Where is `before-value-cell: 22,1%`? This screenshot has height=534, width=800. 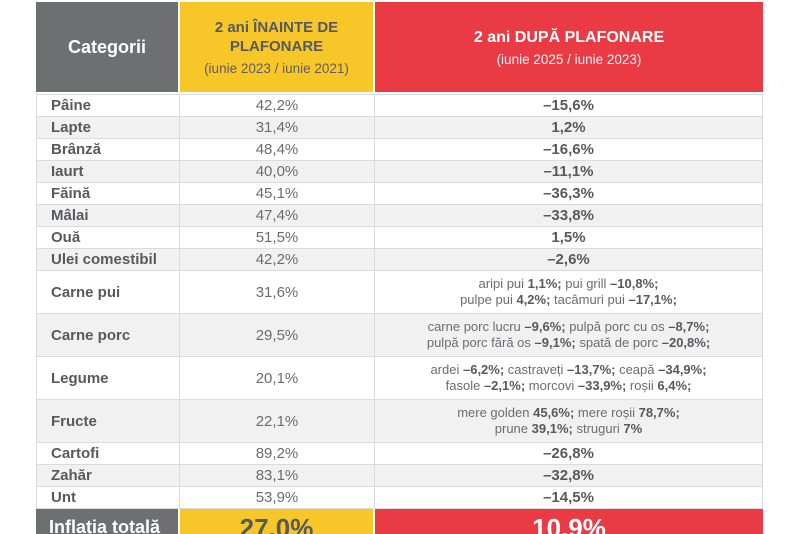
before-value-cell: 22,1% is located at coordinates (277, 421).